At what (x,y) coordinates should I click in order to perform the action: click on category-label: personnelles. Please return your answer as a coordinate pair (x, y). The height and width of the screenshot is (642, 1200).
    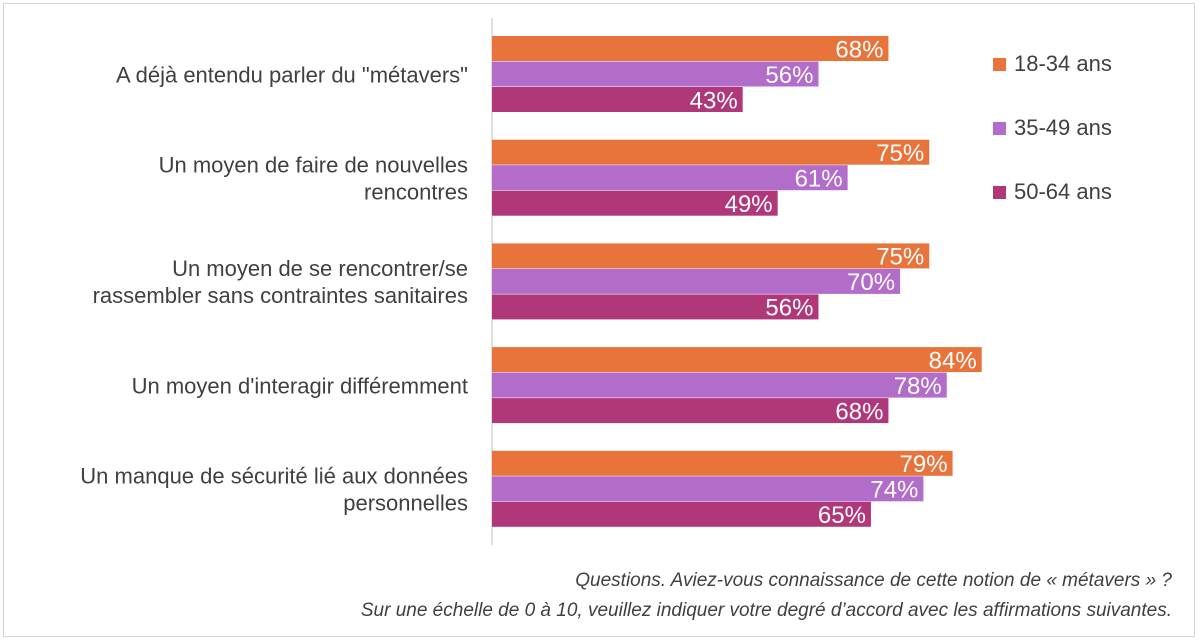
    Looking at the image, I should click on (405, 503).